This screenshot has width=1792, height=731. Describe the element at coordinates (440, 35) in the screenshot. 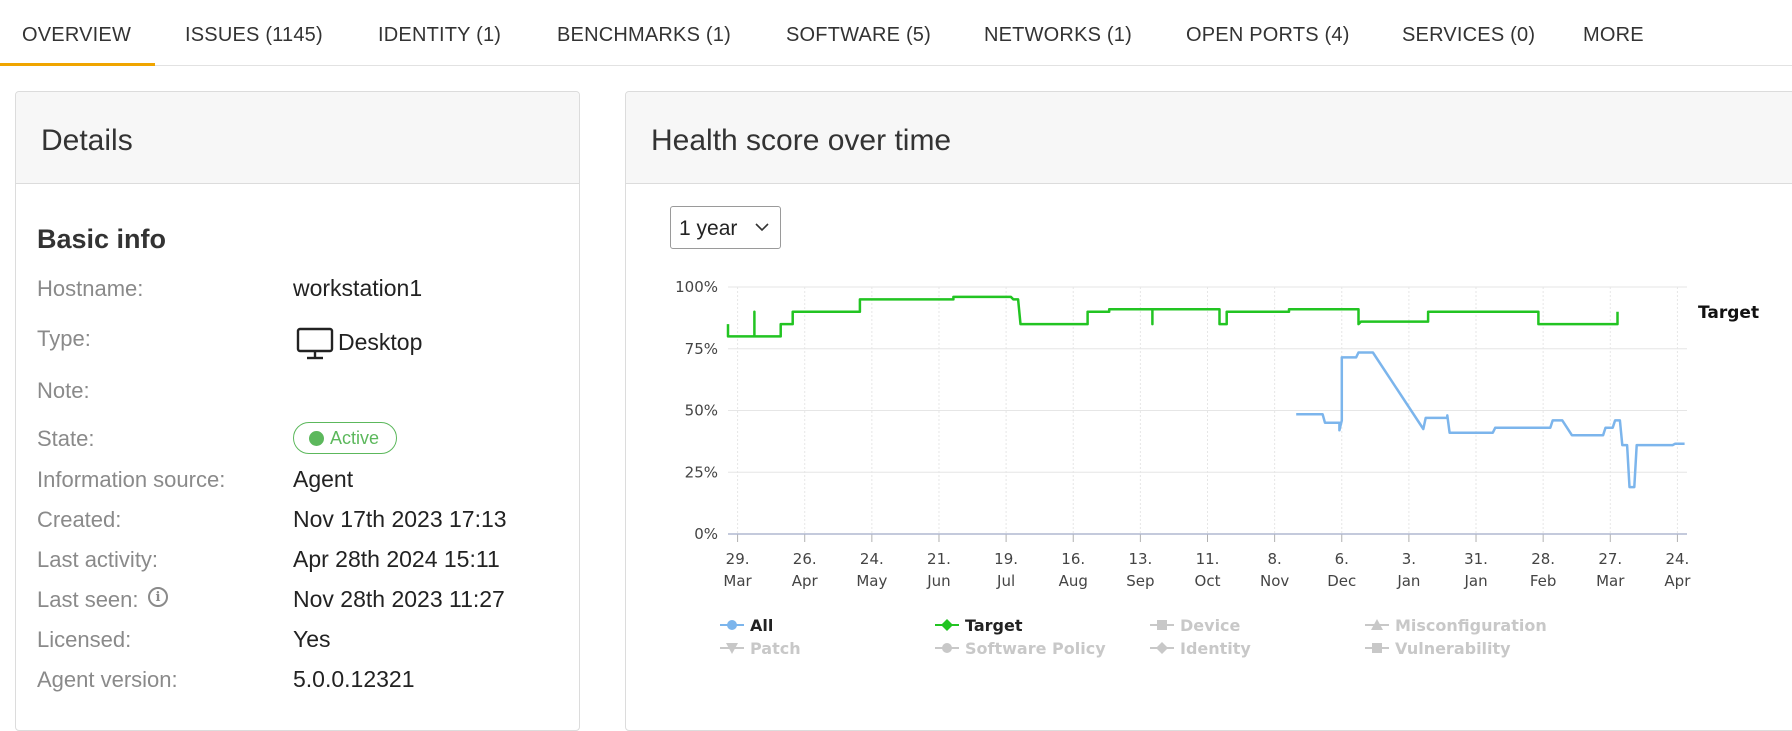

I see `tab-identity: IDENTITY (1)` at that location.